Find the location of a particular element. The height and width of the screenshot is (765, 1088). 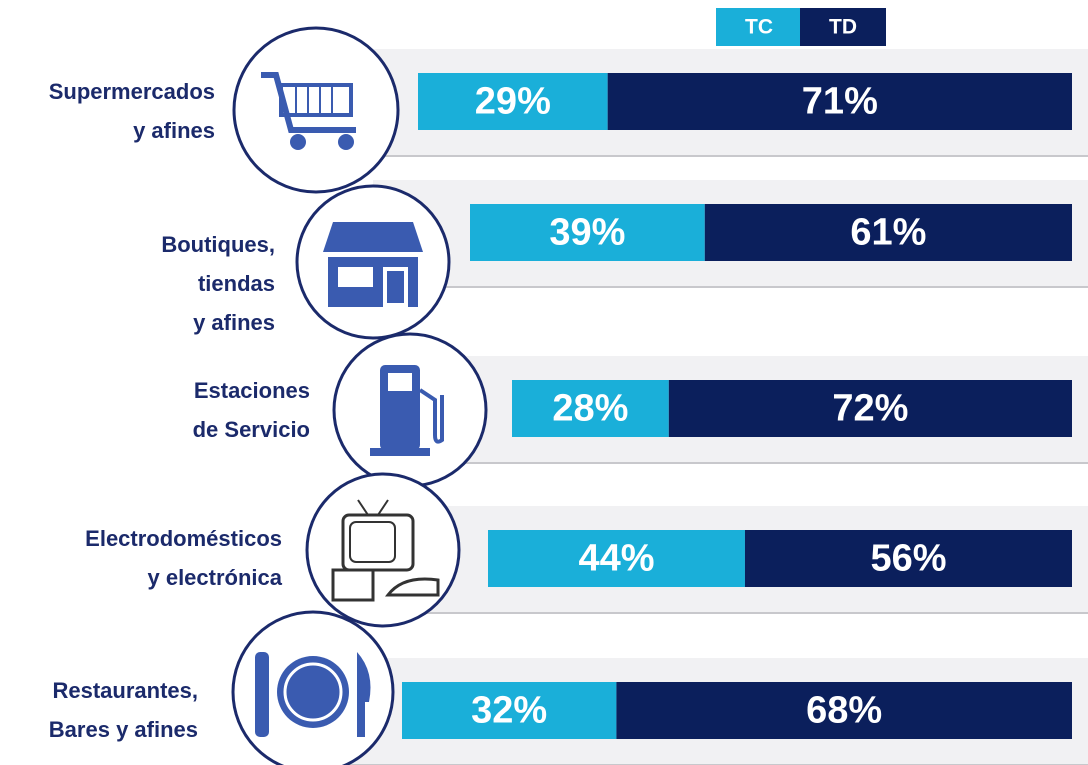

value-label: 29% is located at coordinates (513, 102).